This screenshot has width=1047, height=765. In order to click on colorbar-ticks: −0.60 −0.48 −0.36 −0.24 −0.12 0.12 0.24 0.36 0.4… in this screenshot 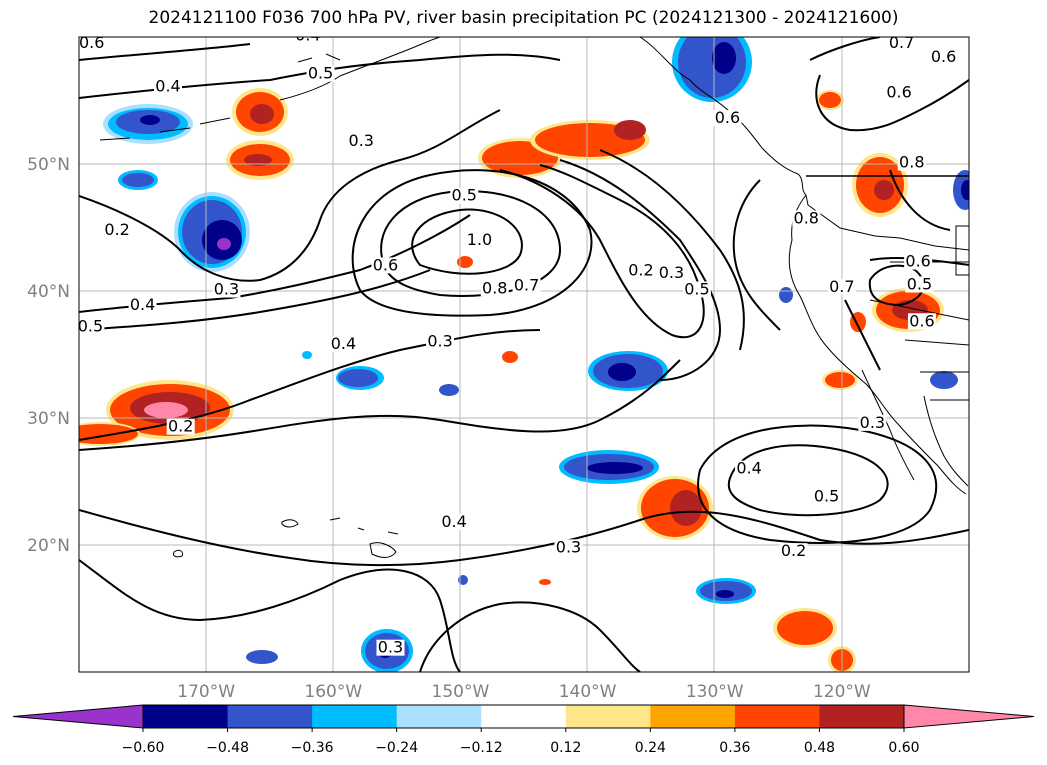, I will do `click(521, 742)`.